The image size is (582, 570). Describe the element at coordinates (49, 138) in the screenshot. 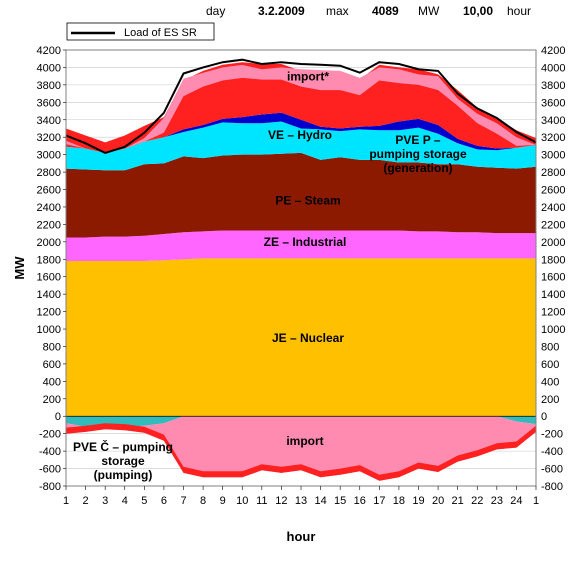

I see `y-tick-label-left: 3200` at that location.